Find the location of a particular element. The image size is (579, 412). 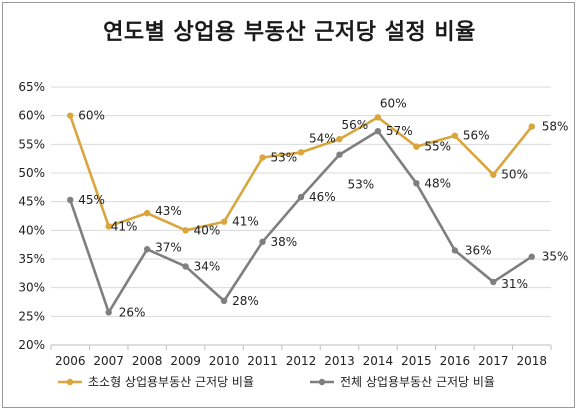

data-label: 50% is located at coordinates (514, 175).